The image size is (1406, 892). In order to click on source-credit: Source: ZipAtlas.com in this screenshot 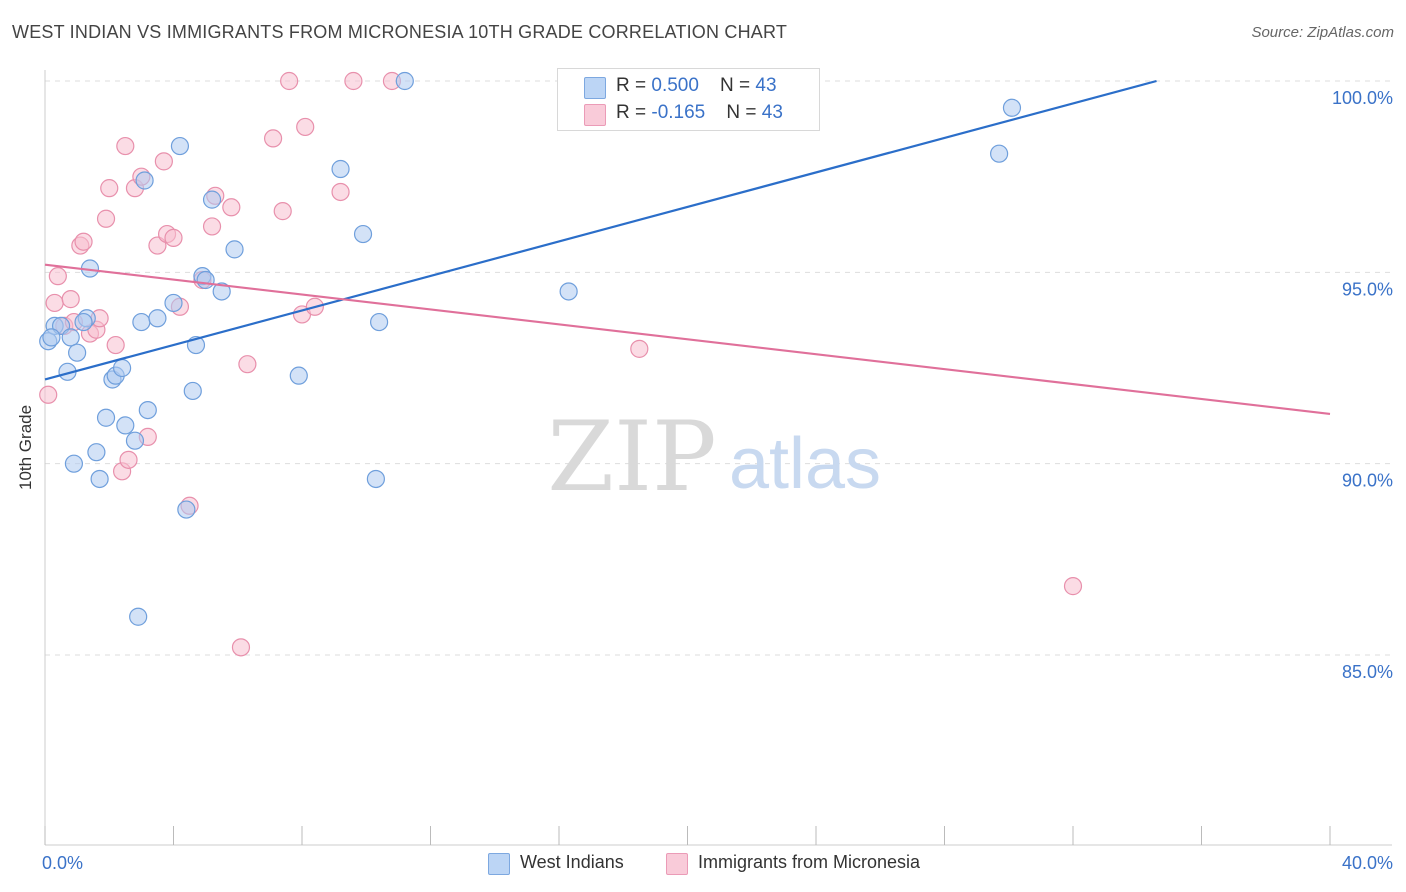, I will do `click(1322, 32)`.